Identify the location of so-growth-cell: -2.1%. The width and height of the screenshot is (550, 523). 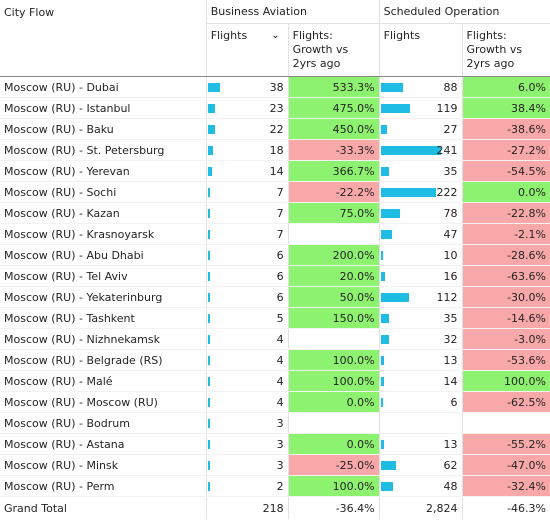
(505, 234).